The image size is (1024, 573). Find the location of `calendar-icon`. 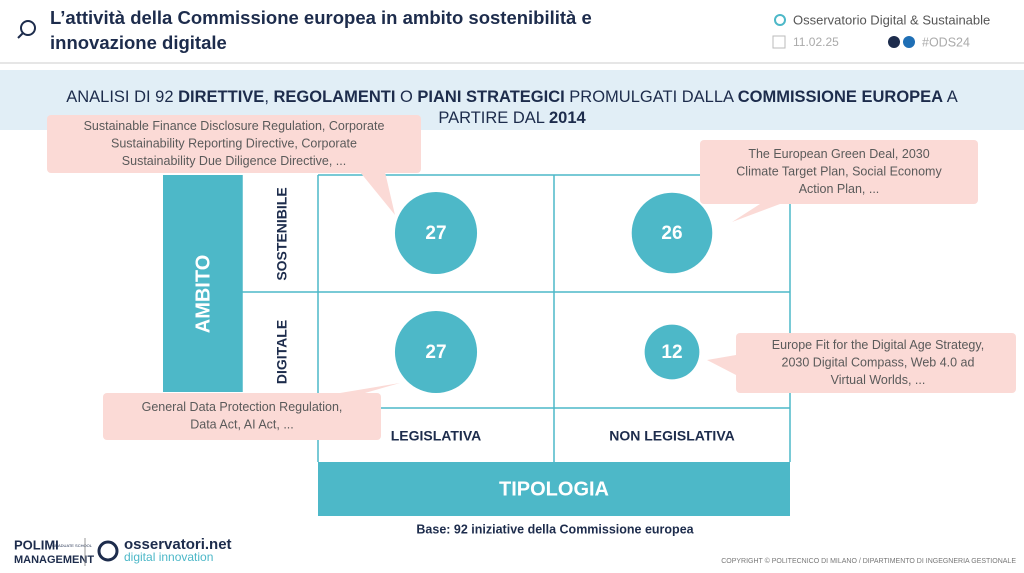

calendar-icon is located at coordinates (779, 42).